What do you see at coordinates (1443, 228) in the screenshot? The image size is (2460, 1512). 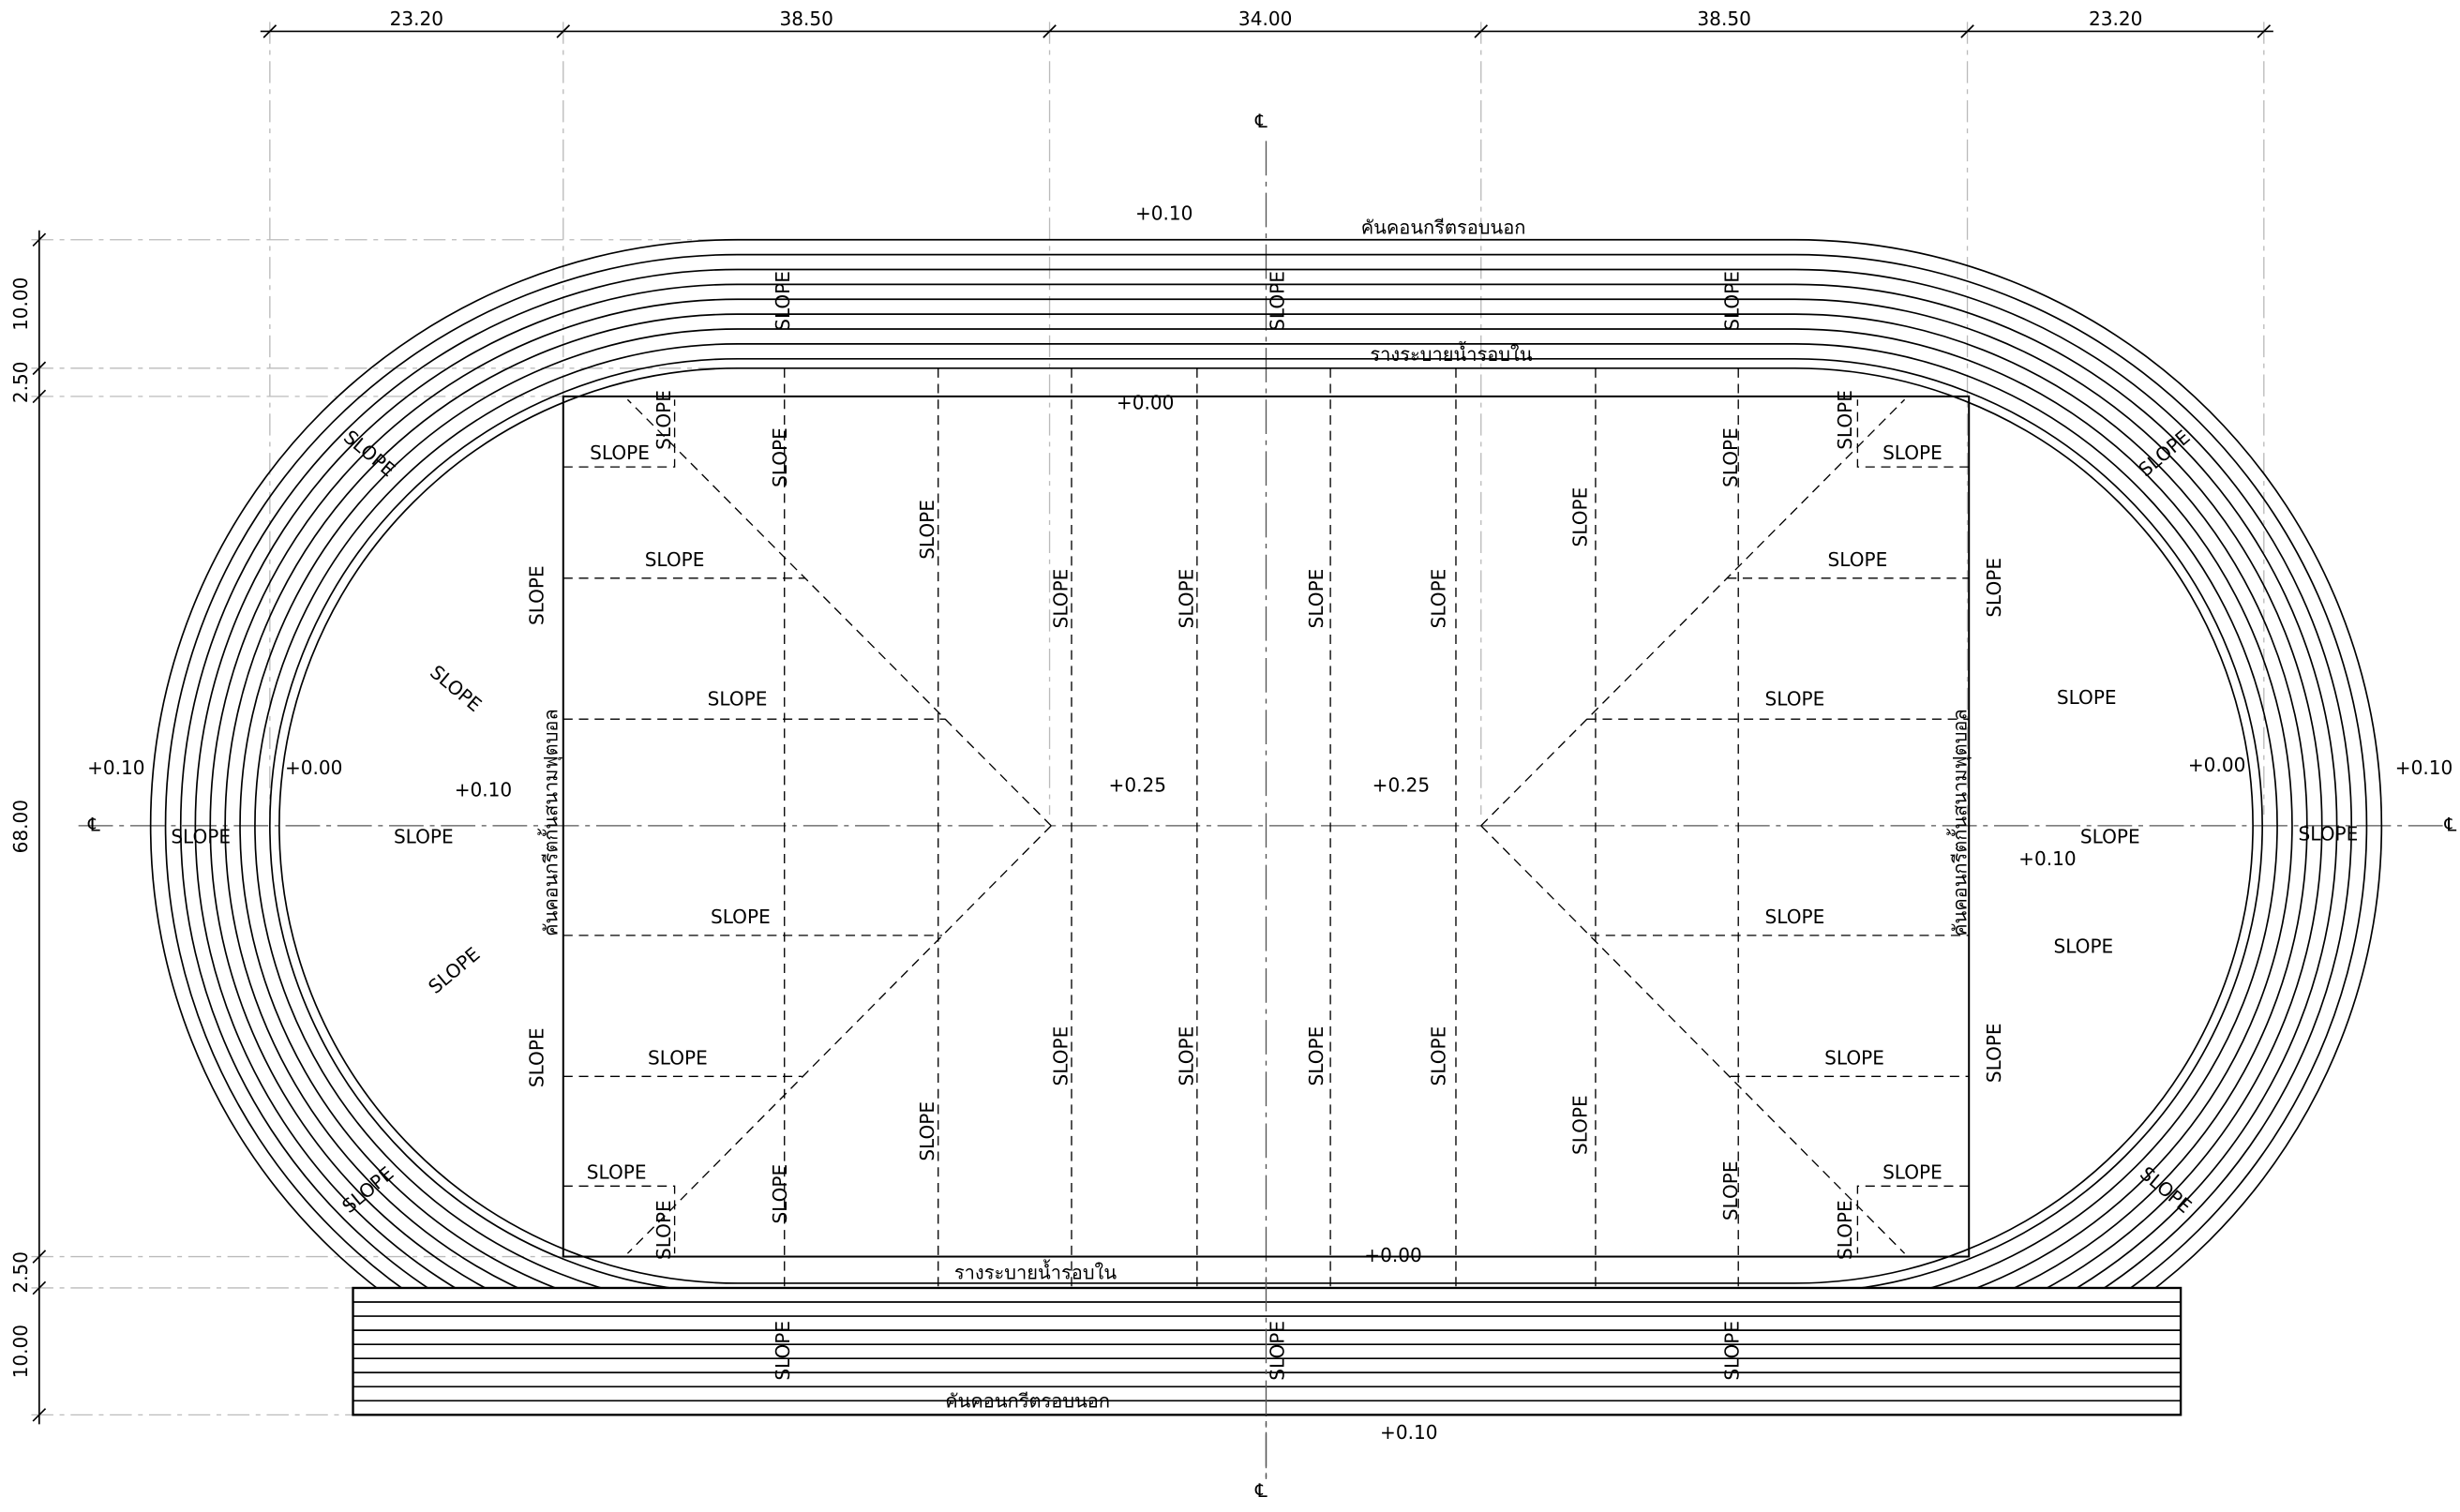 I see `note: คันคอนกรีตรอบนอก` at bounding box center [1443, 228].